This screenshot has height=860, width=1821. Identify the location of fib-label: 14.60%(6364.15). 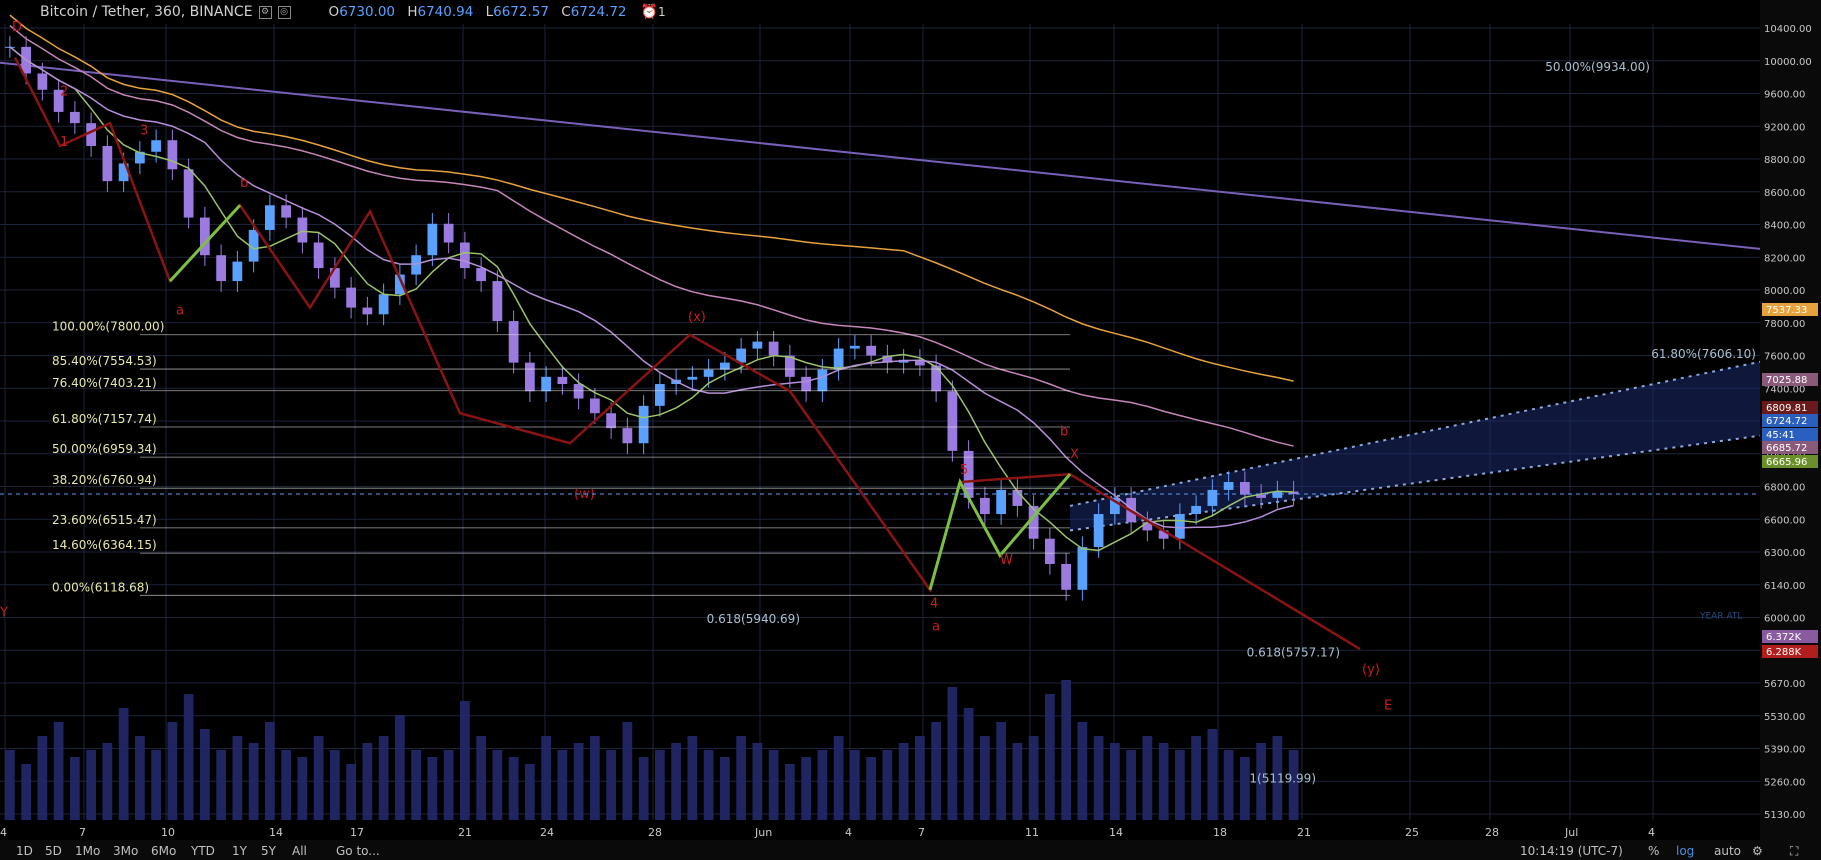
(104, 545).